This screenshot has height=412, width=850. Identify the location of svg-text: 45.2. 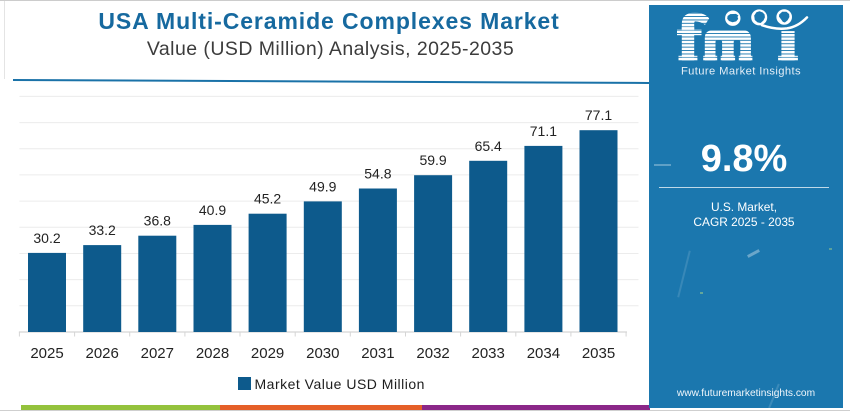
(267, 199).